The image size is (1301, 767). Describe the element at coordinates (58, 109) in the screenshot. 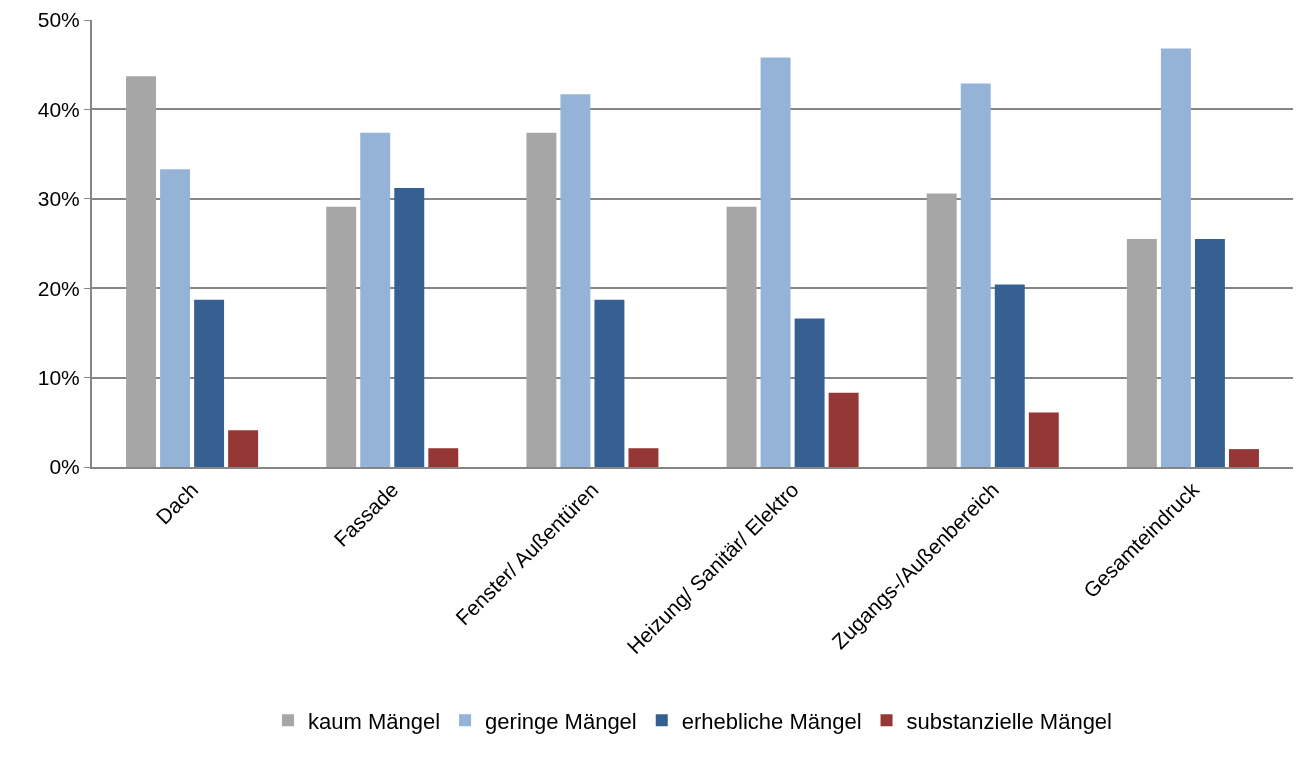

I see `y-tick-label: 40%` at that location.